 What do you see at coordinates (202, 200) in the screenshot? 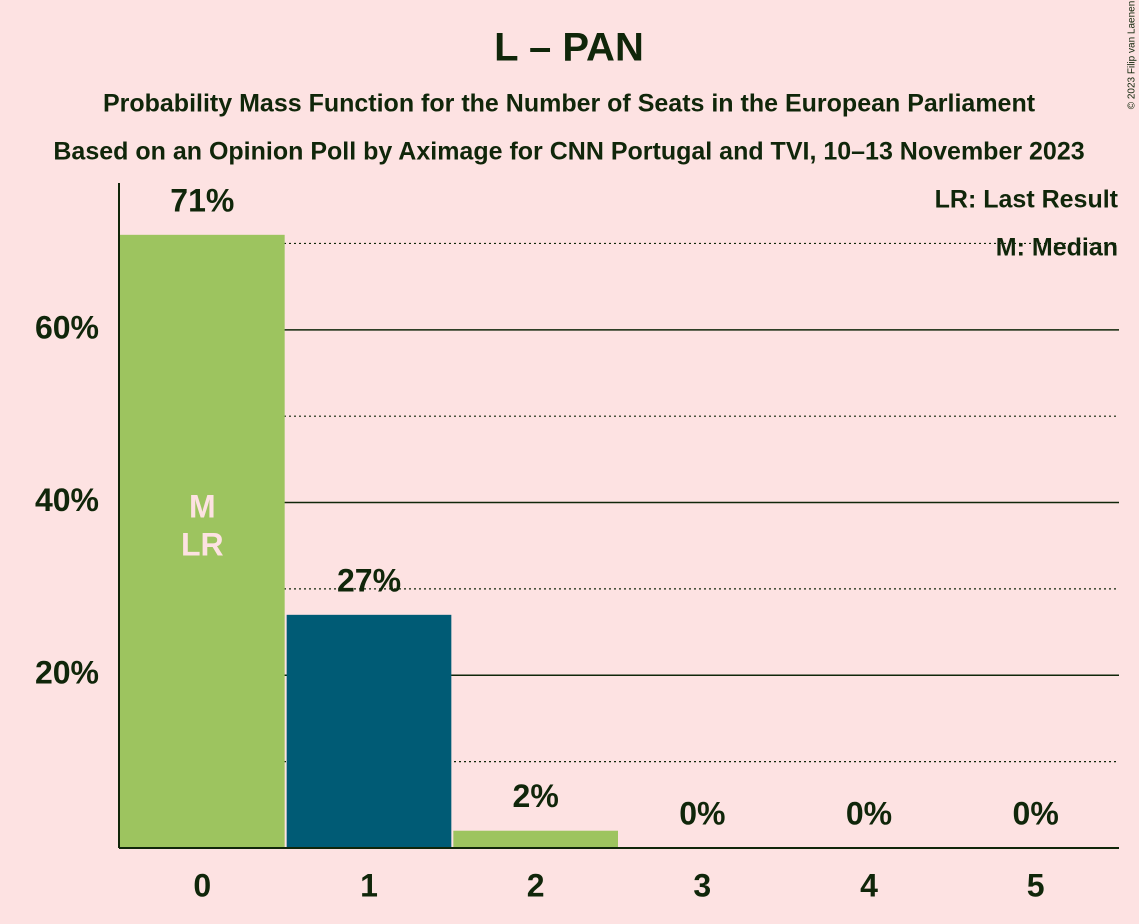
I see `value-label: 71%` at bounding box center [202, 200].